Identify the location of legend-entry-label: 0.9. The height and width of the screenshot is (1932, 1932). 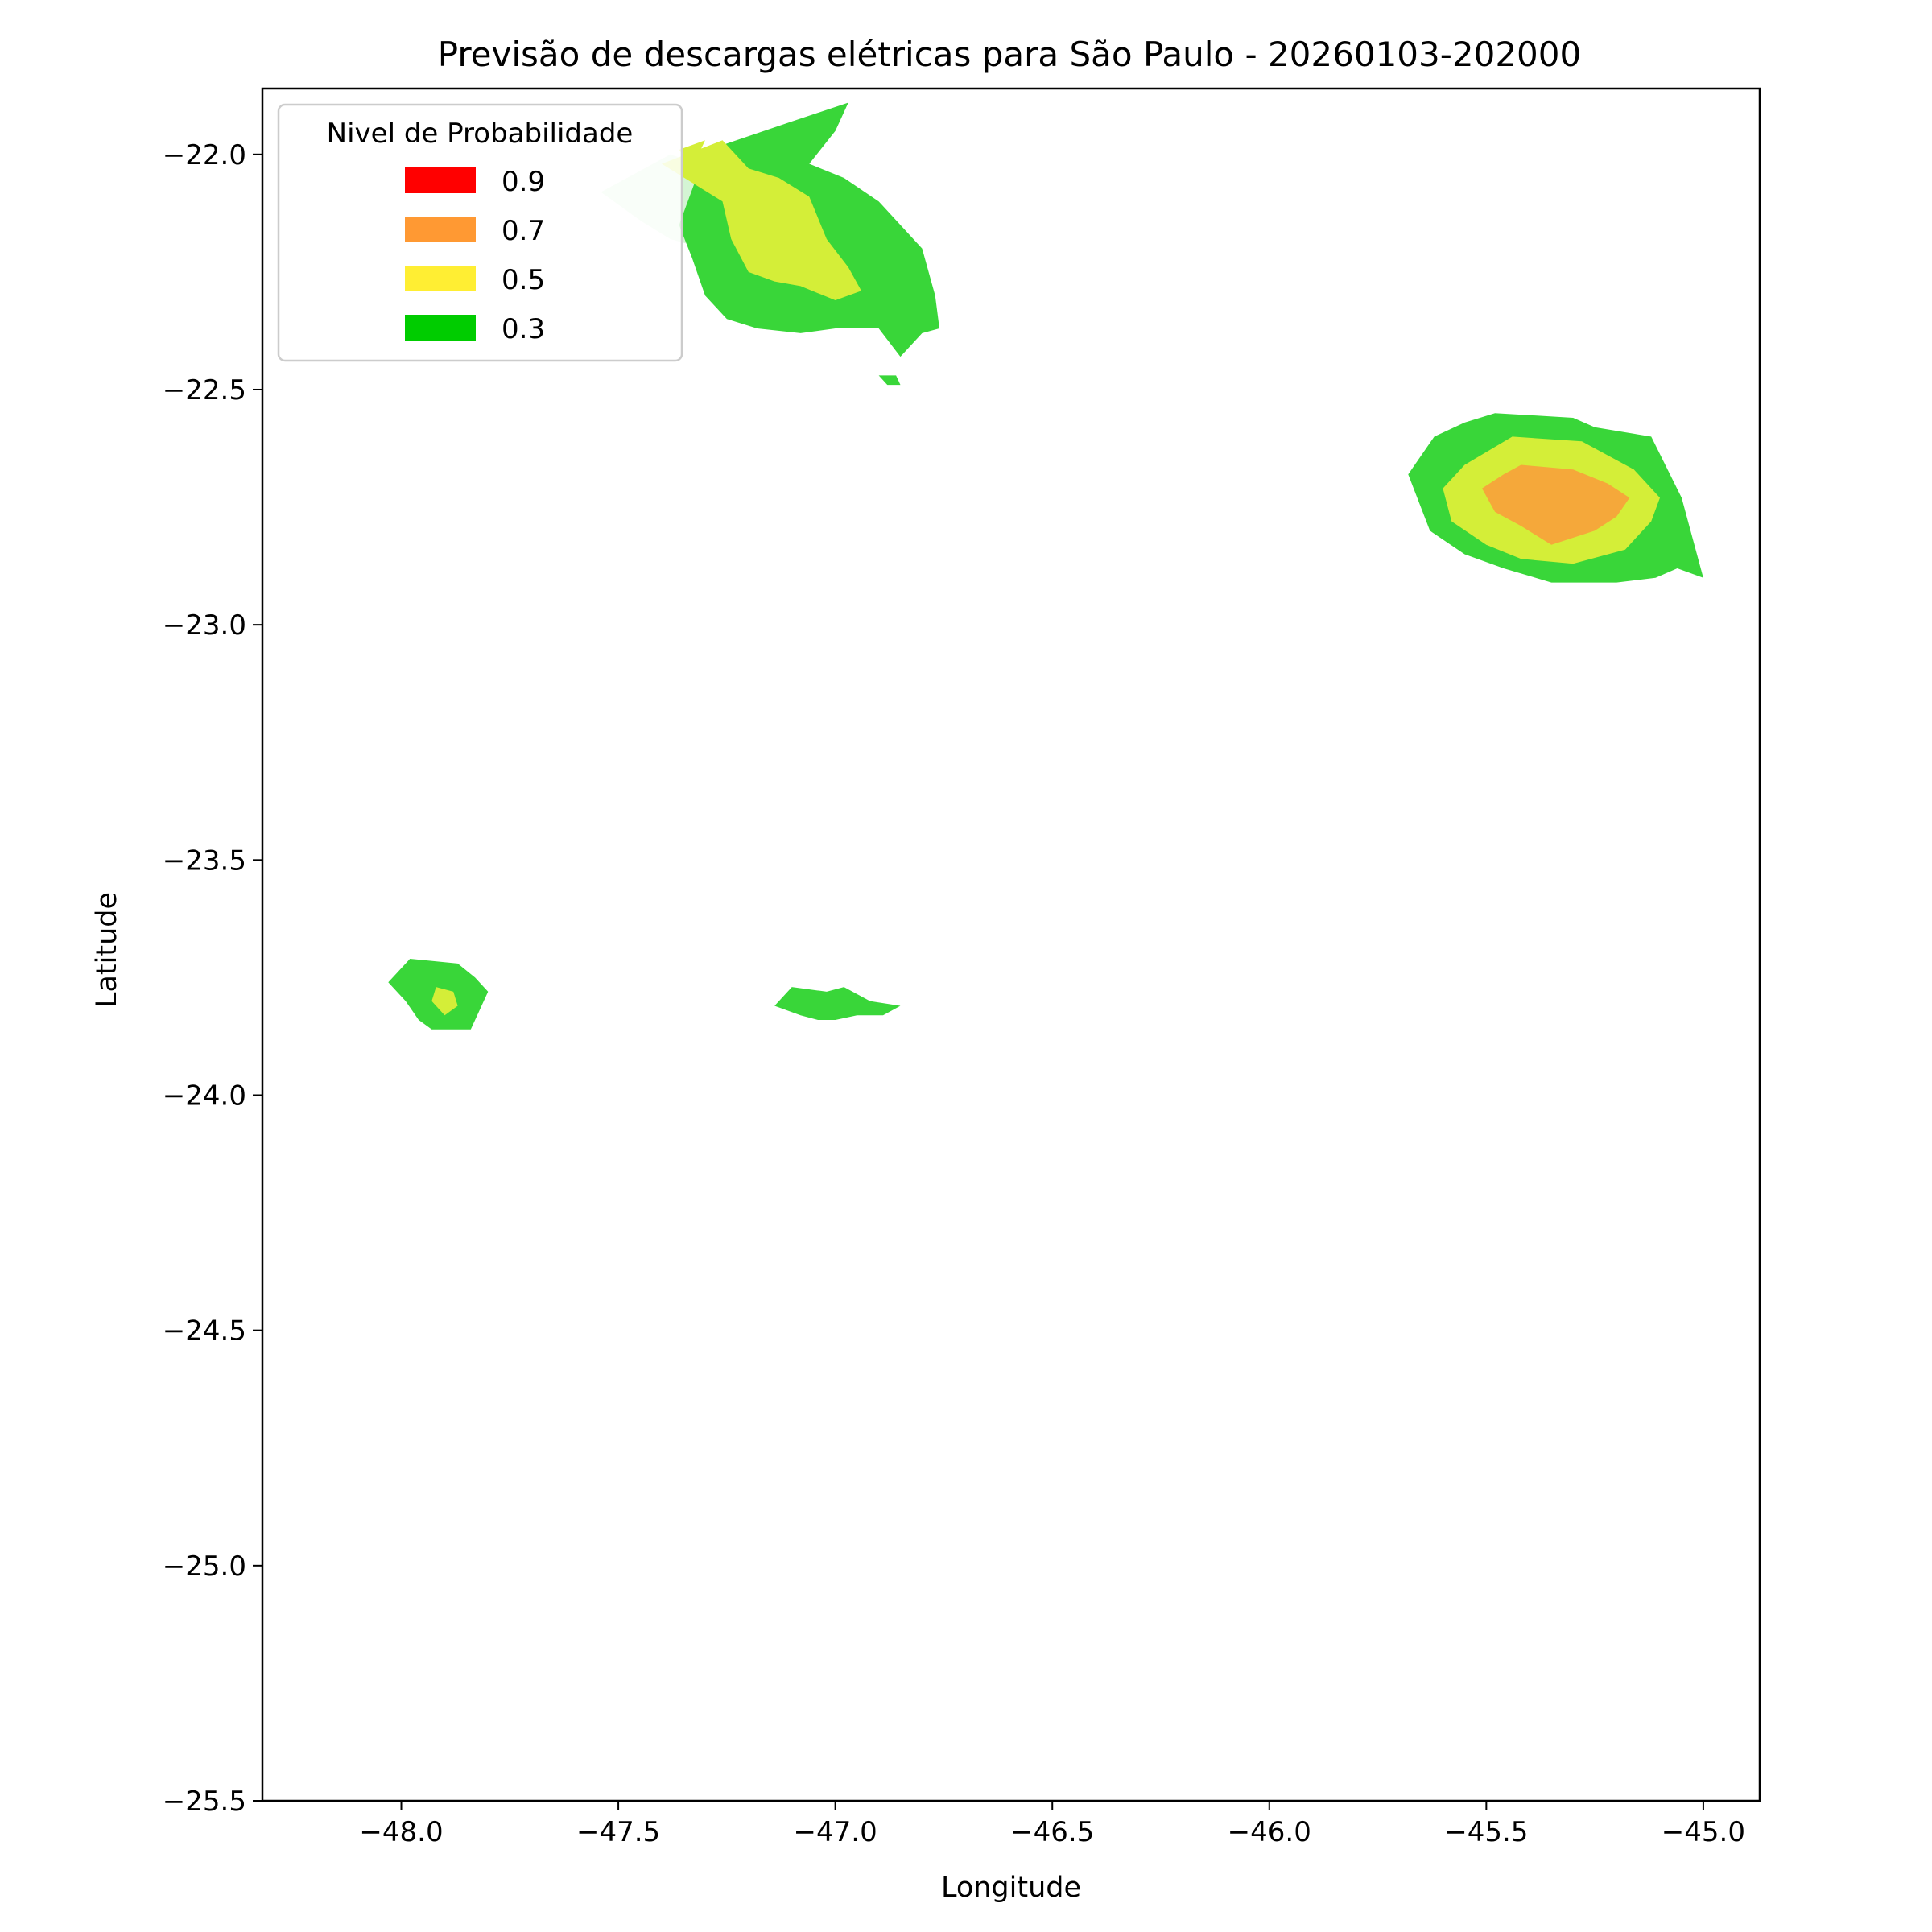
(523, 182).